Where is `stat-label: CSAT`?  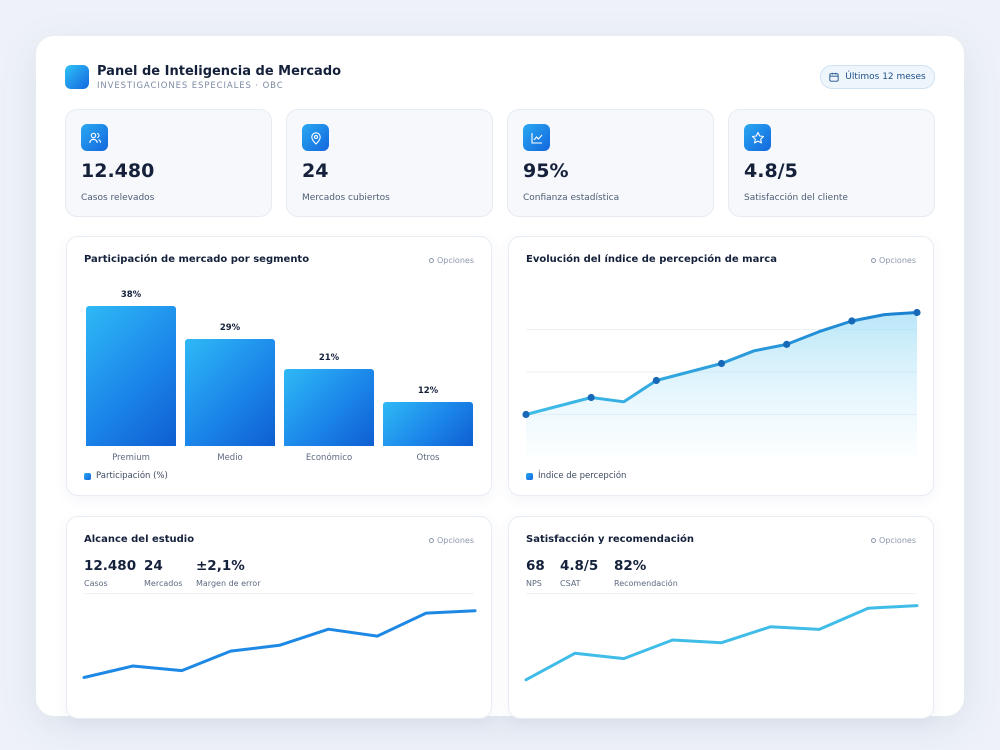
stat-label: CSAT is located at coordinates (570, 583).